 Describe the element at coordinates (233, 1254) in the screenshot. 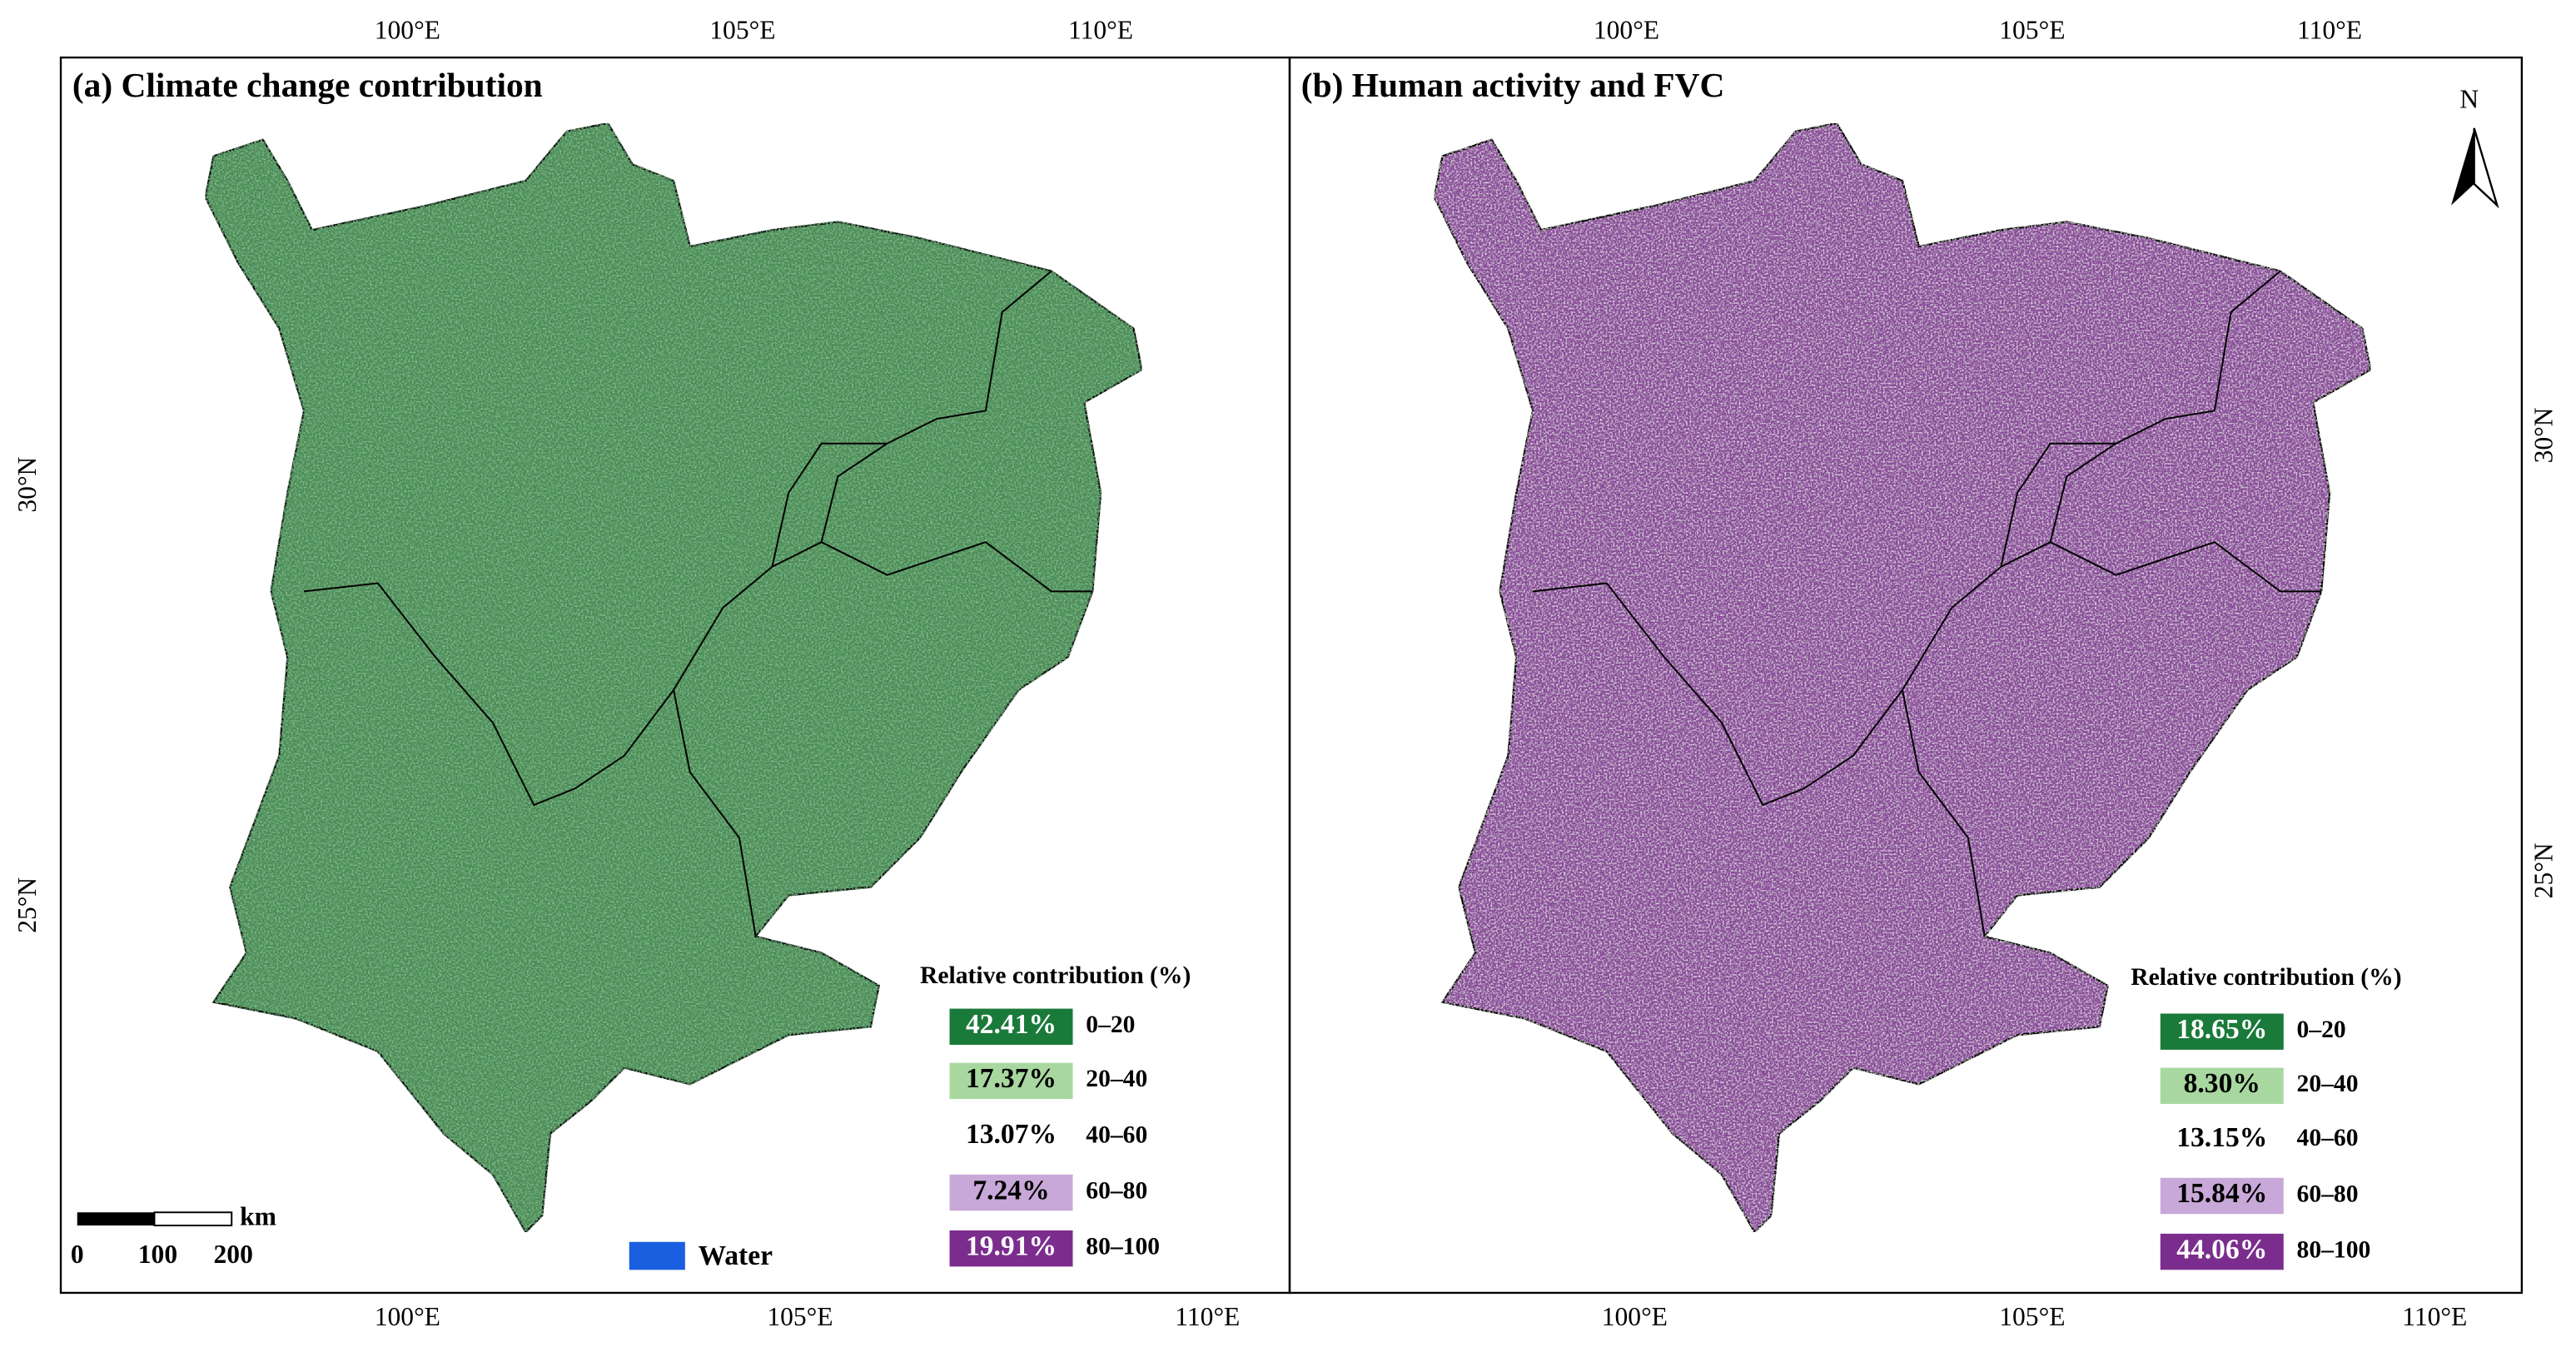

I see `scale-label: 200` at that location.